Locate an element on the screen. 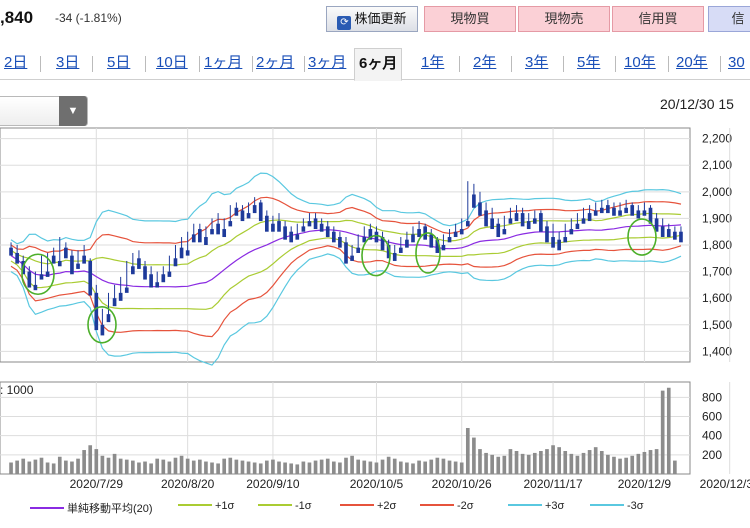 The width and height of the screenshot is (750, 528). tab-2y: 2年 is located at coordinates (485, 62).